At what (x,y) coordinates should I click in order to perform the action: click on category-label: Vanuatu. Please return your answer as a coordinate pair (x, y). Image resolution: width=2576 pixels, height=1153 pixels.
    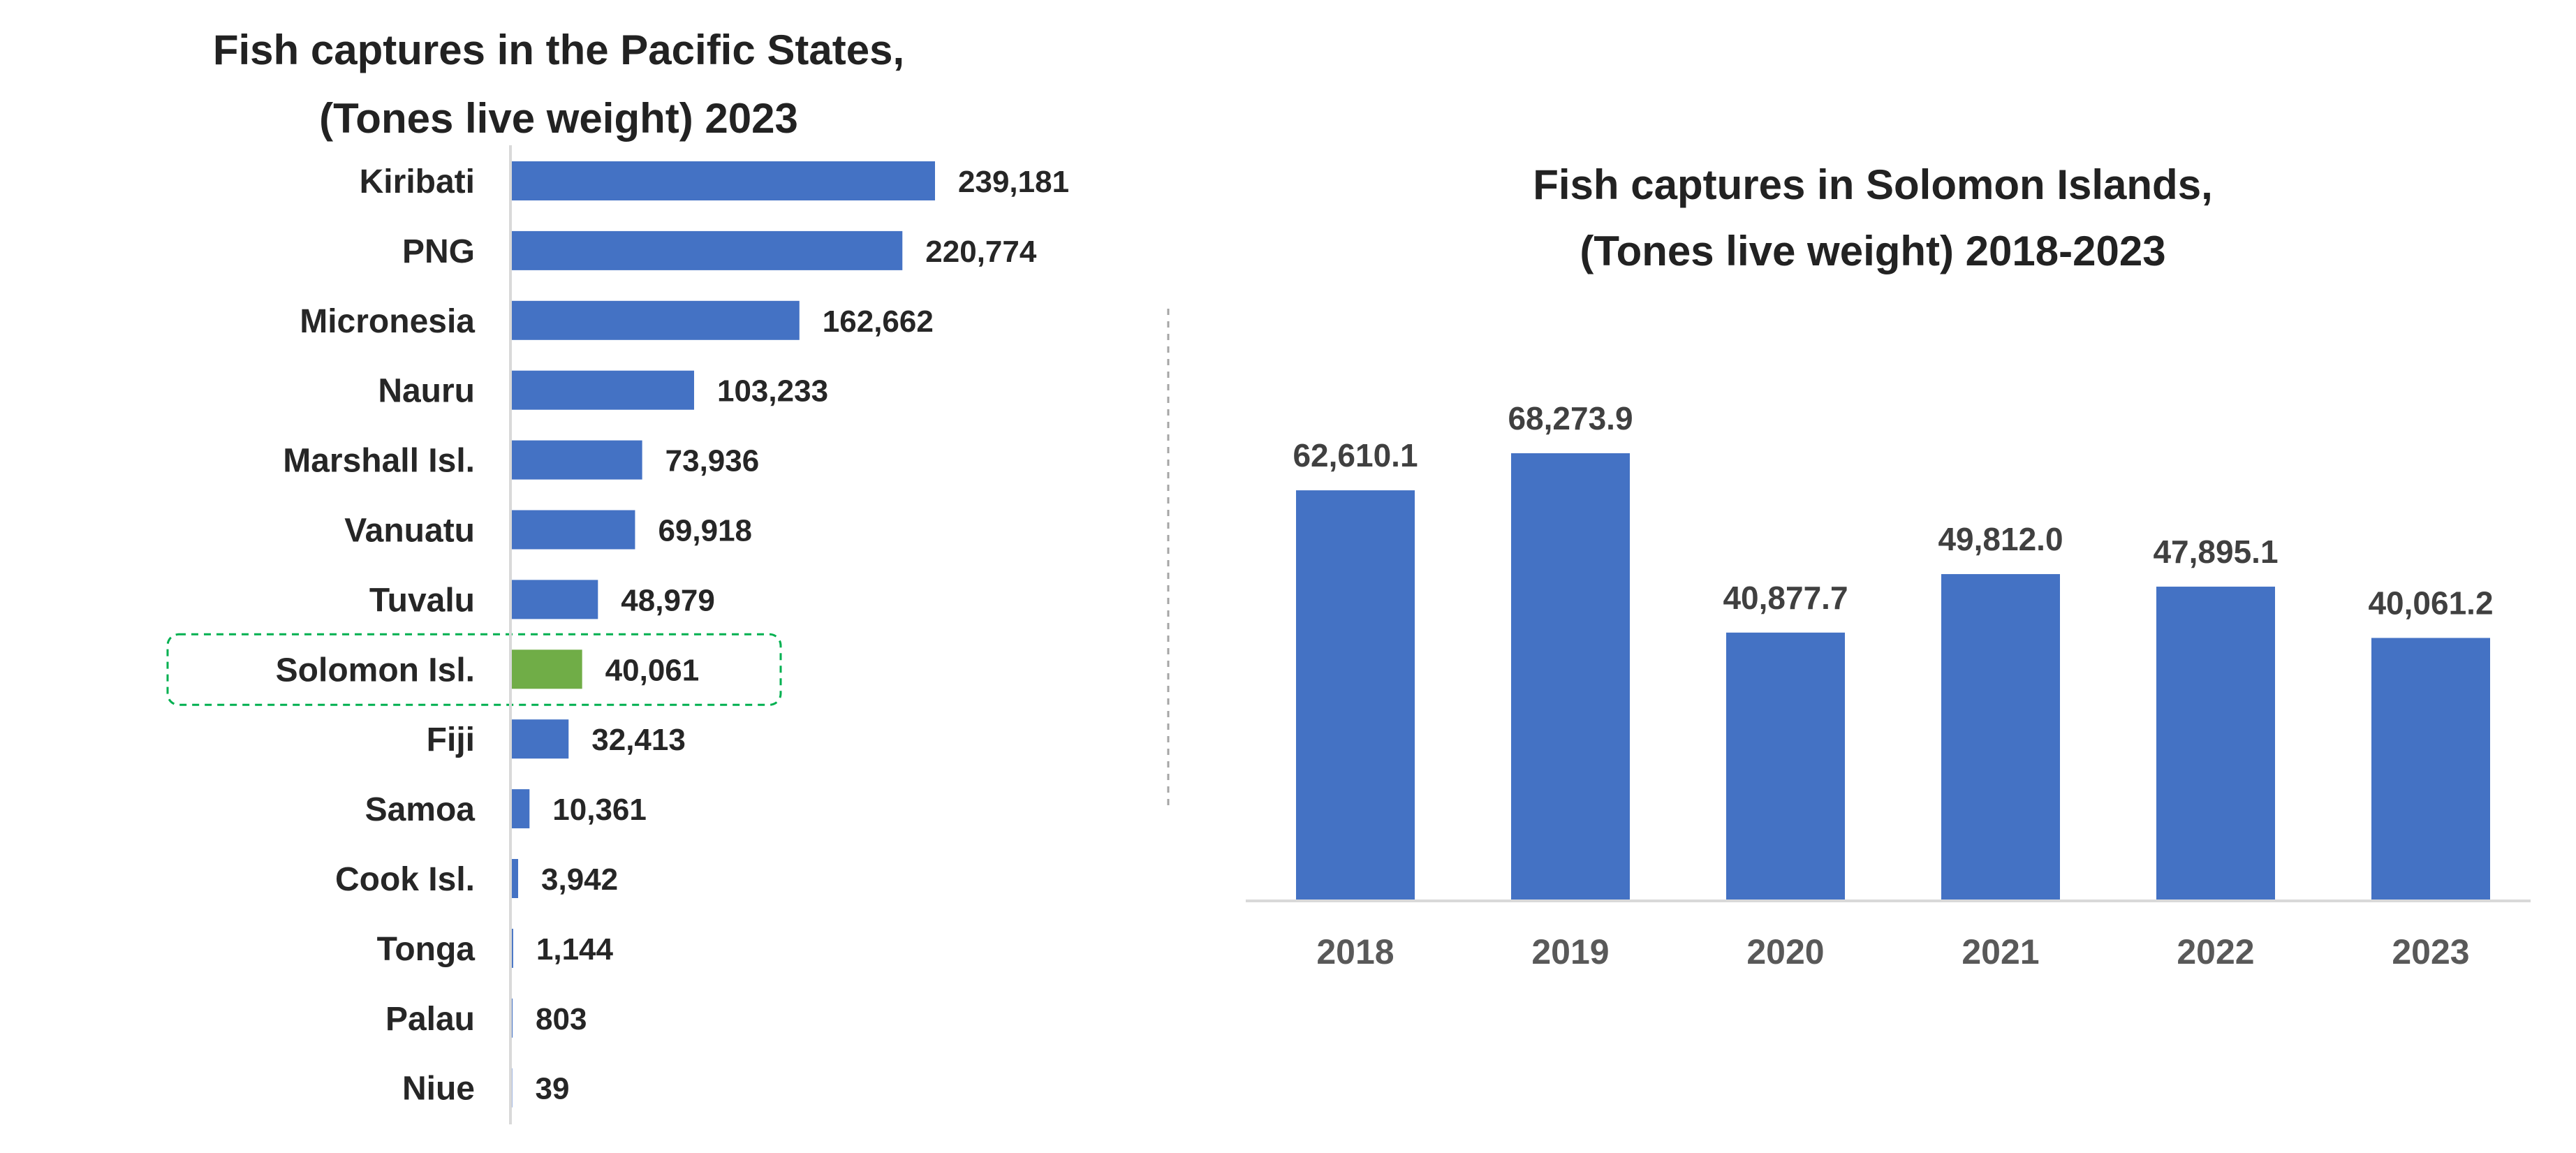
    Looking at the image, I should click on (409, 531).